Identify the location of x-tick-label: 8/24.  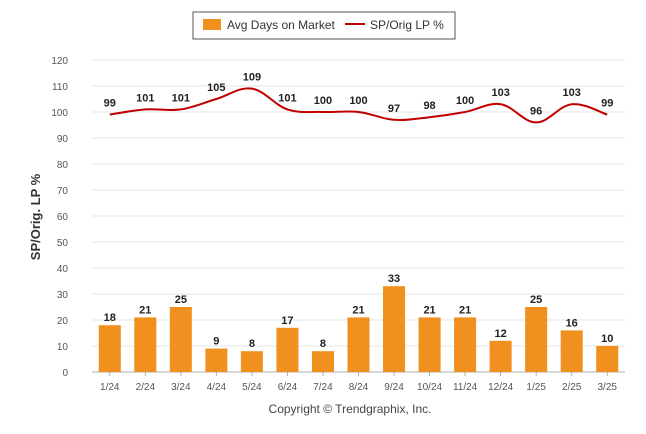
(359, 387).